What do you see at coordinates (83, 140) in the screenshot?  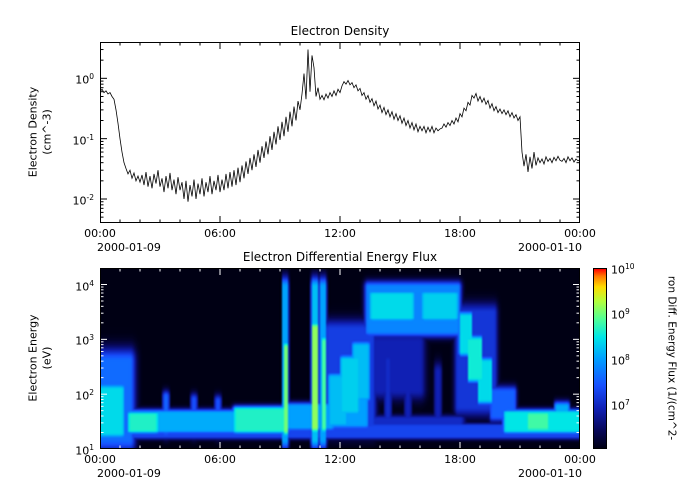 I see `y-tick-label: 10⁻¹` at bounding box center [83, 140].